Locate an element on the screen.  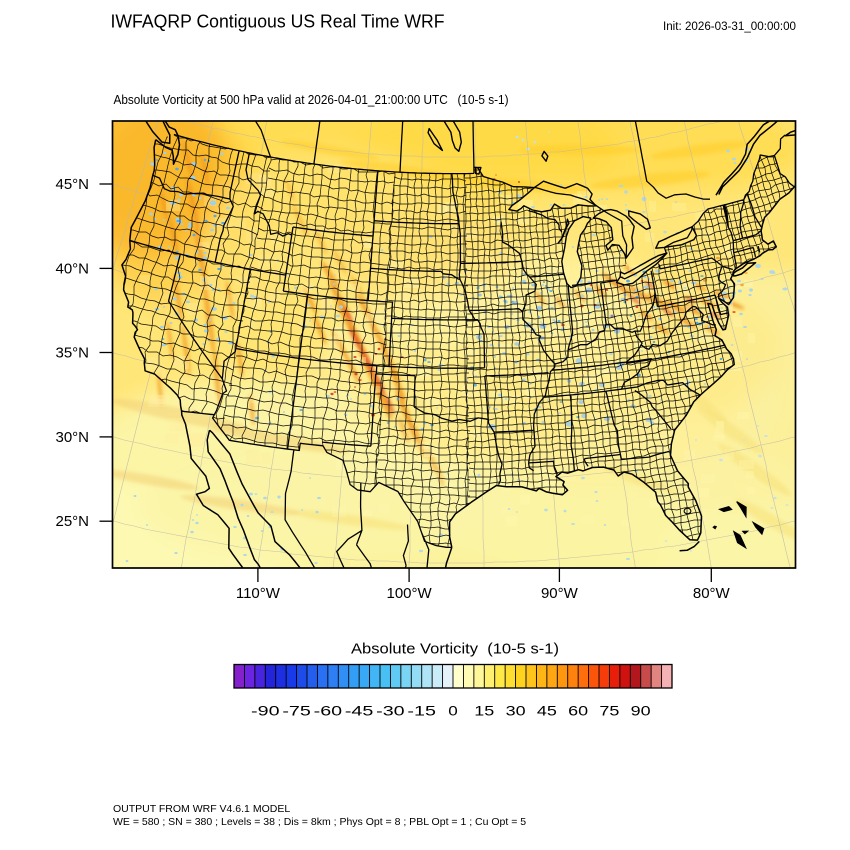
svg-text: -60 is located at coordinates (328, 711).